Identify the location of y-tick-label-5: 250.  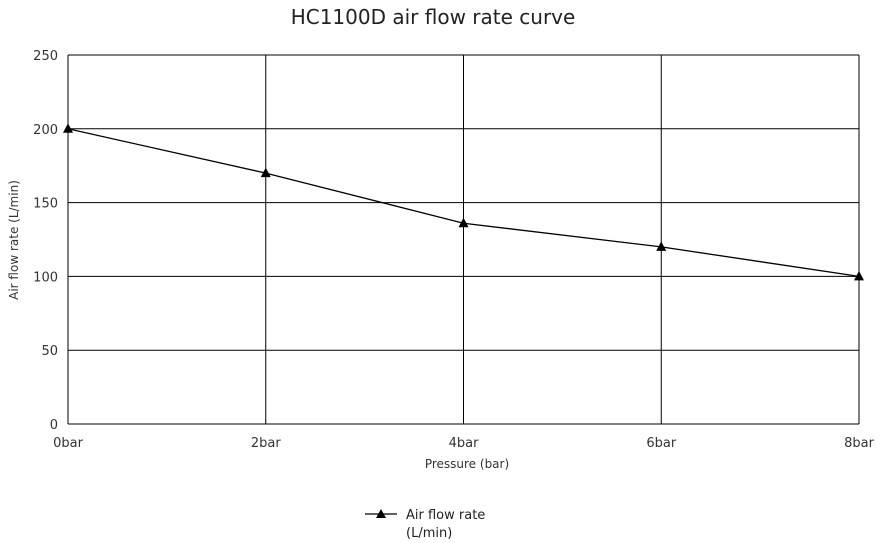
(45, 56).